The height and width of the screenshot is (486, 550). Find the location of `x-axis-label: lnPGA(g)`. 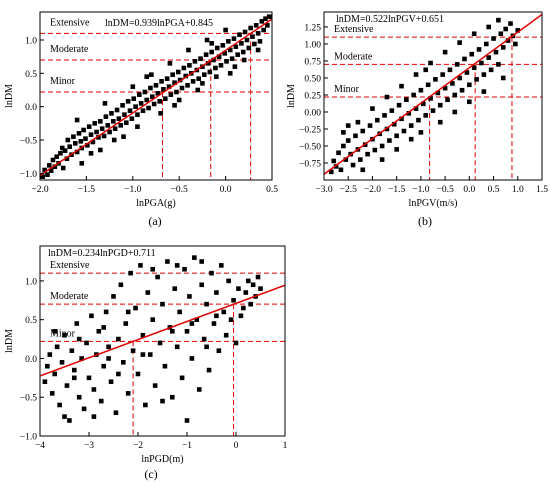

x-axis-label: lnPGA(g) is located at coordinates (155, 203).